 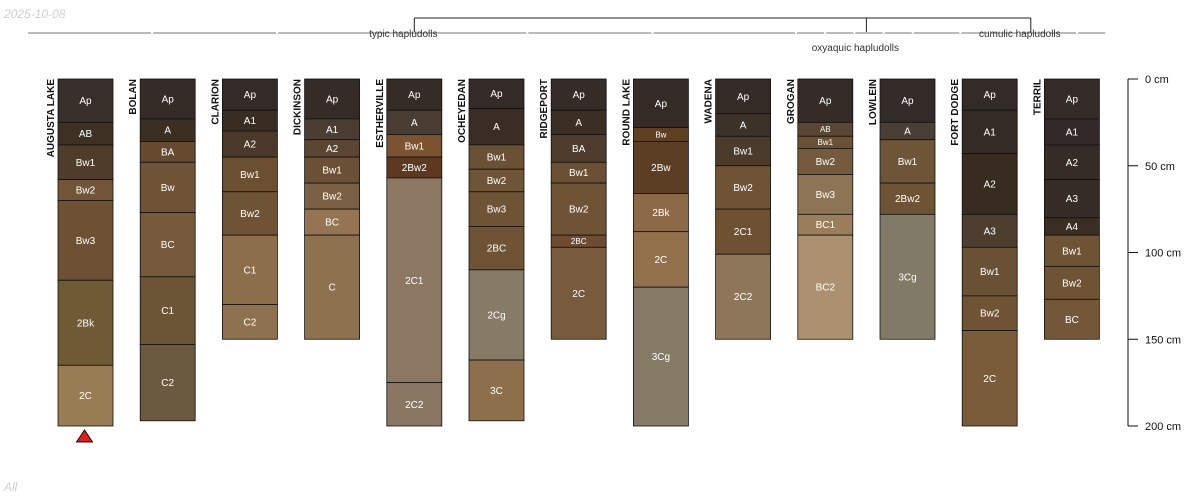 What do you see at coordinates (825, 287) in the screenshot?
I see `horizon-BC2` at bounding box center [825, 287].